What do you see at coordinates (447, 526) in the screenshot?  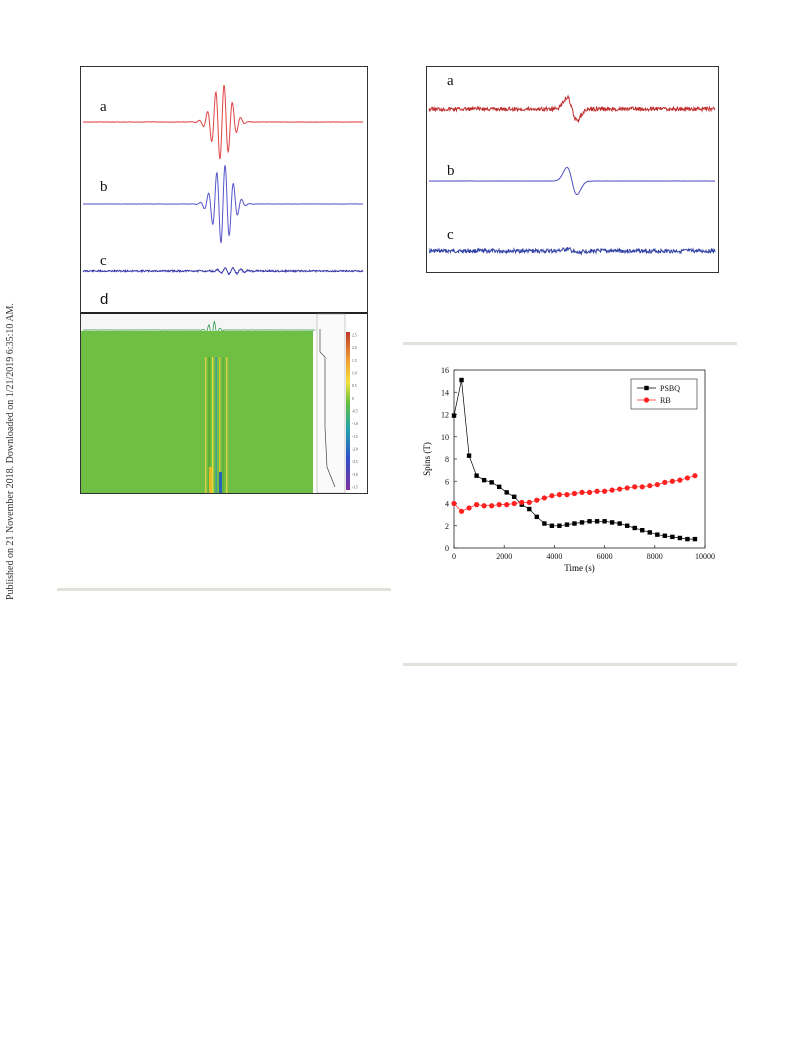 I see `y-tick-label: 2` at bounding box center [447, 526].